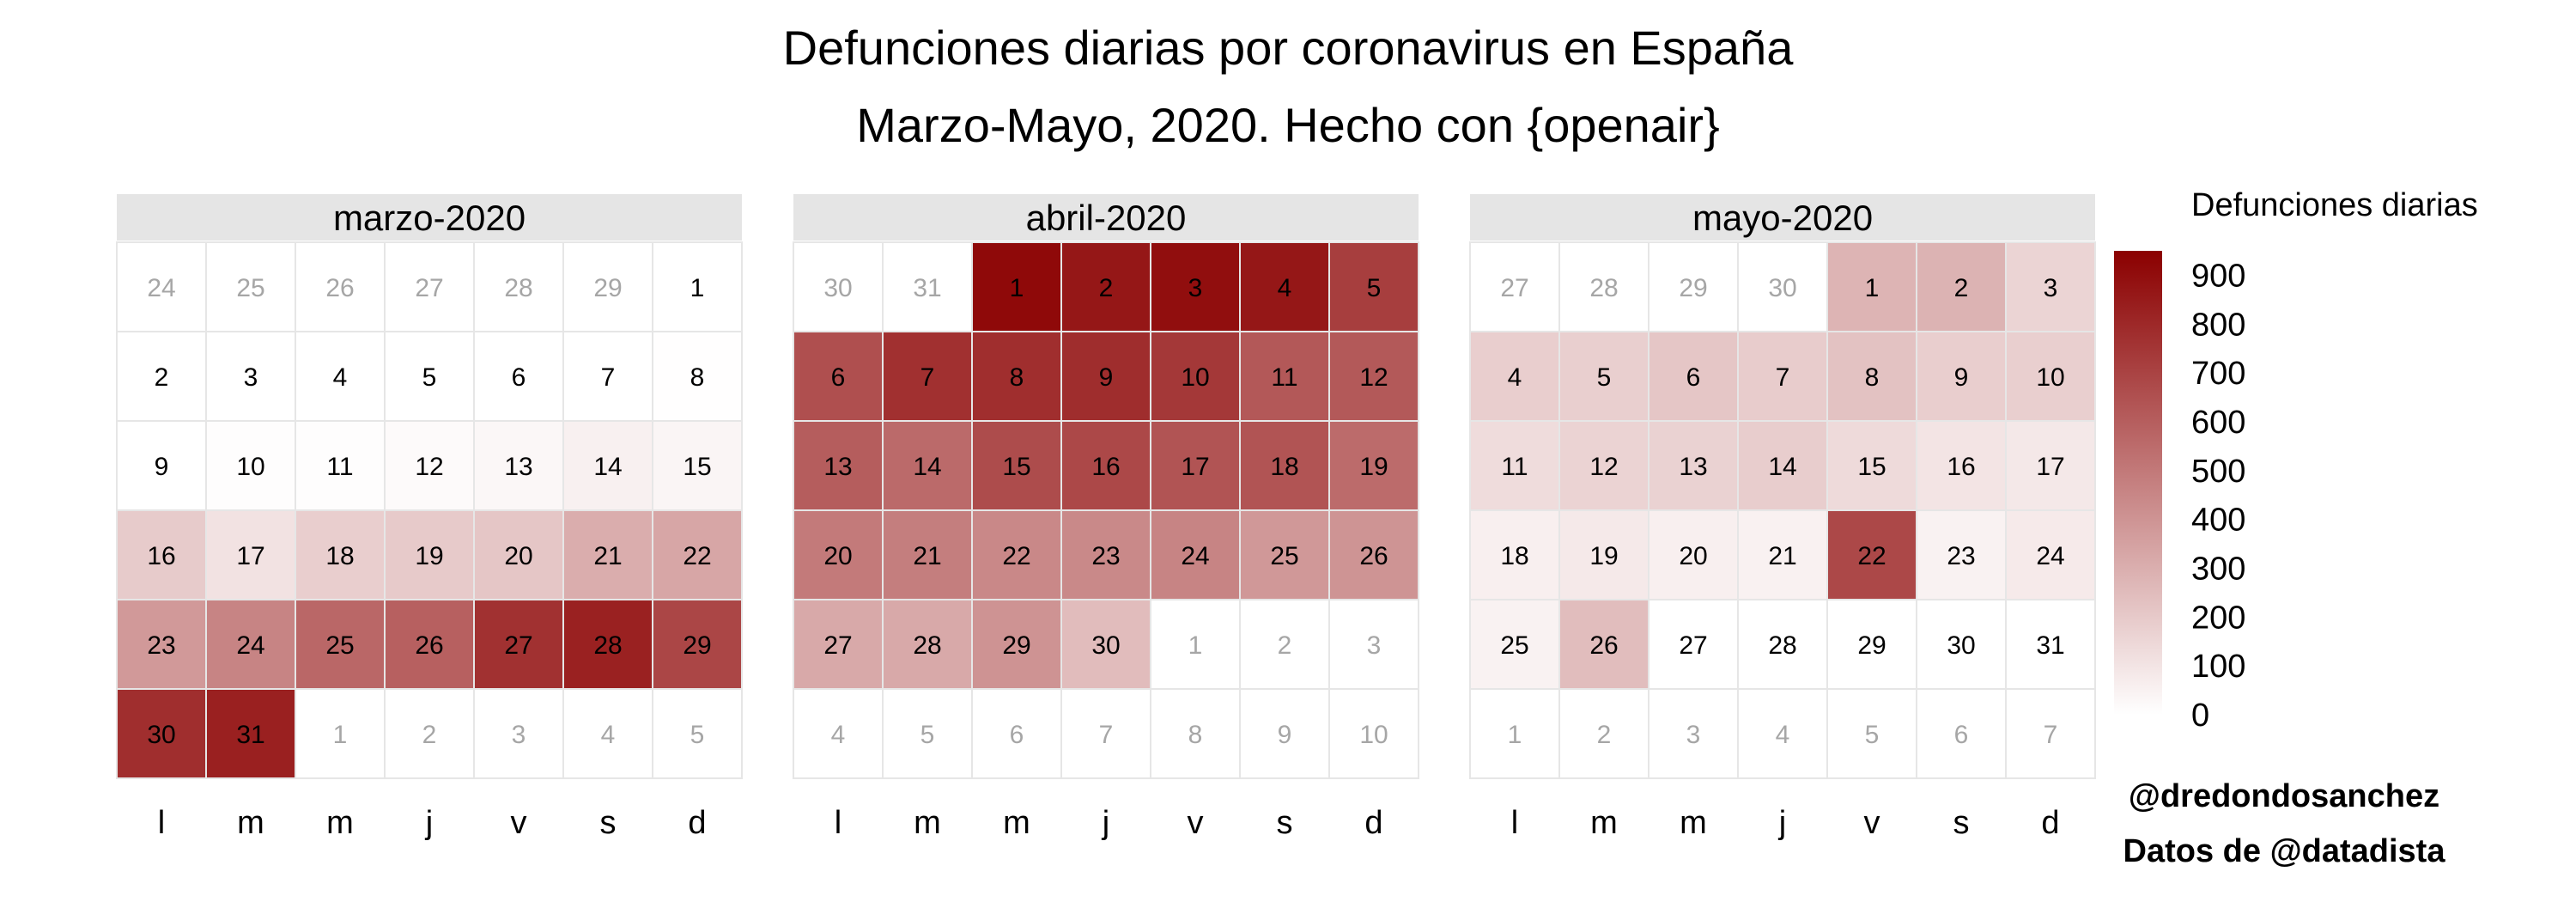 Image resolution: width=2576 pixels, height=902 pixels. I want to click on weekday-label: m, so click(928, 823).